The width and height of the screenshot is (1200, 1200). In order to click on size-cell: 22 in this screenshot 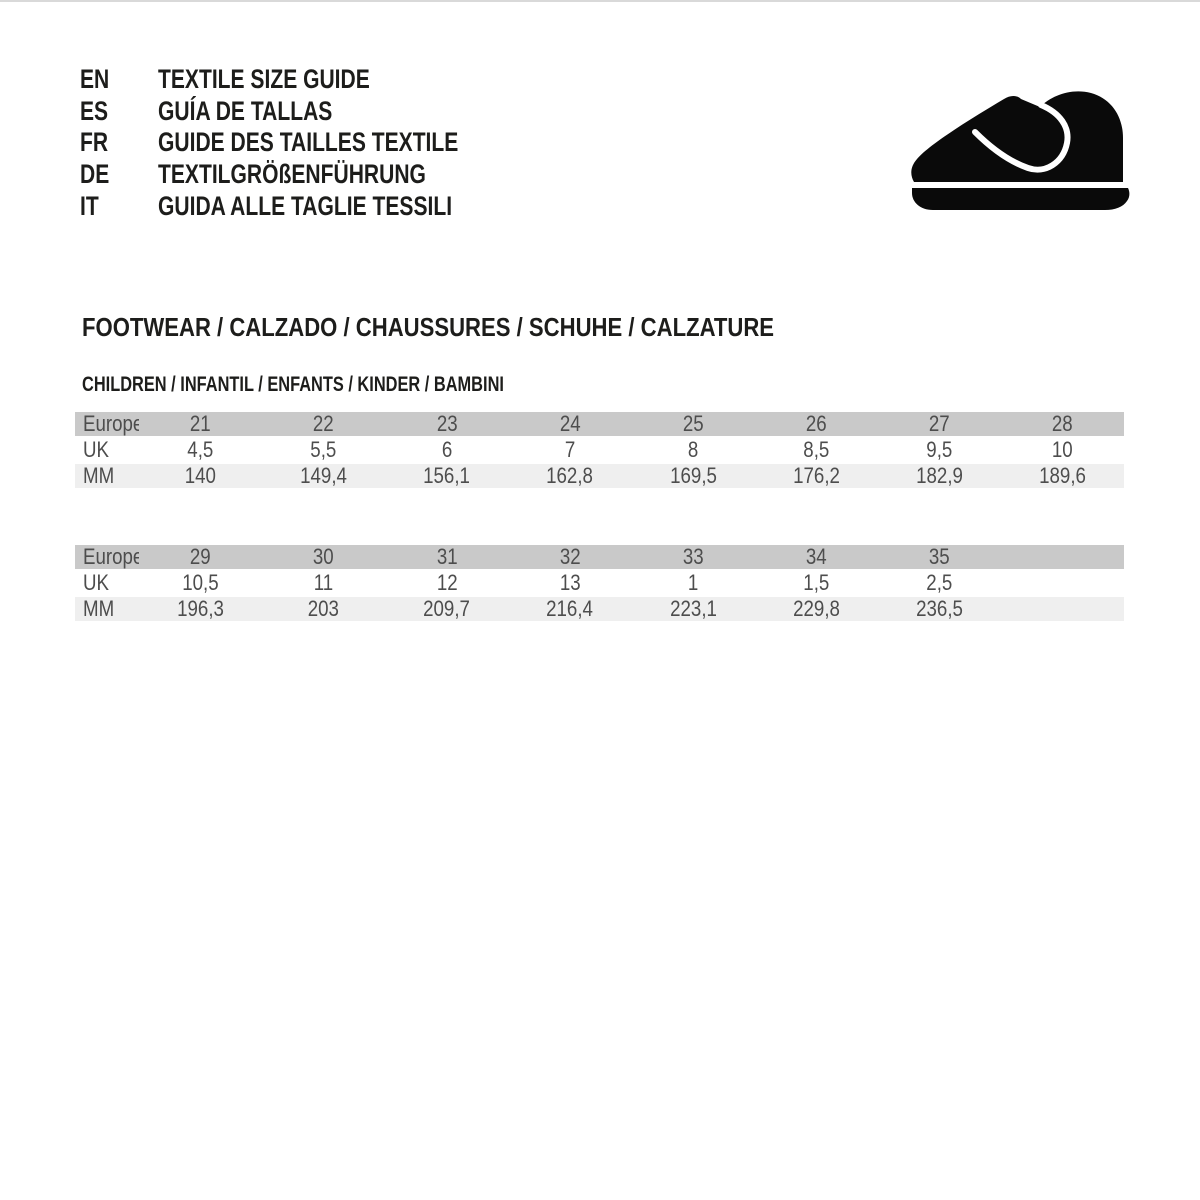, I will do `click(324, 425)`.